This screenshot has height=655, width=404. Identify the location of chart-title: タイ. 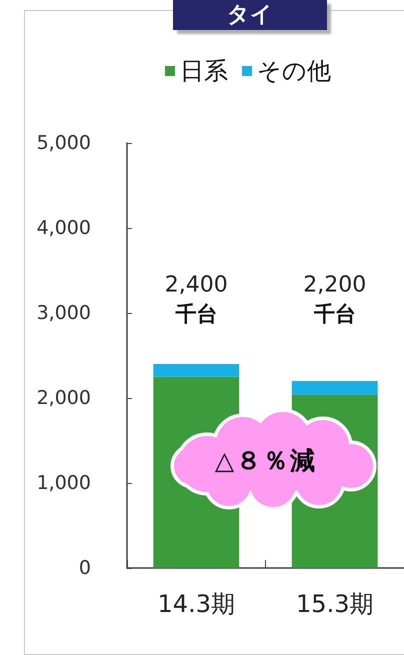
(250, 15).